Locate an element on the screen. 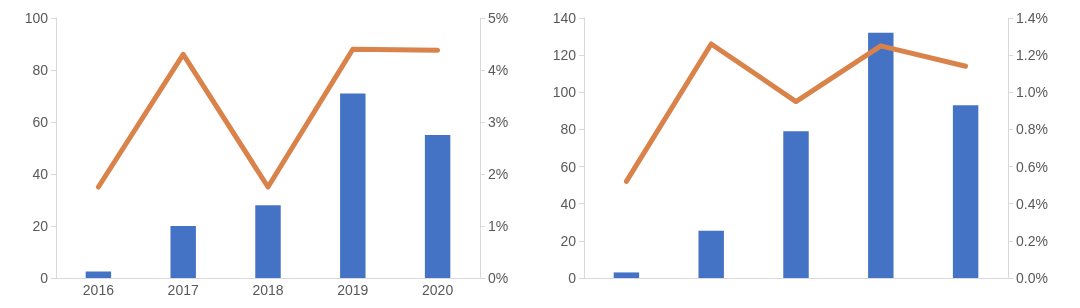 The height and width of the screenshot is (308, 1080). y2-tick-label: 0.8% is located at coordinates (1032, 129).